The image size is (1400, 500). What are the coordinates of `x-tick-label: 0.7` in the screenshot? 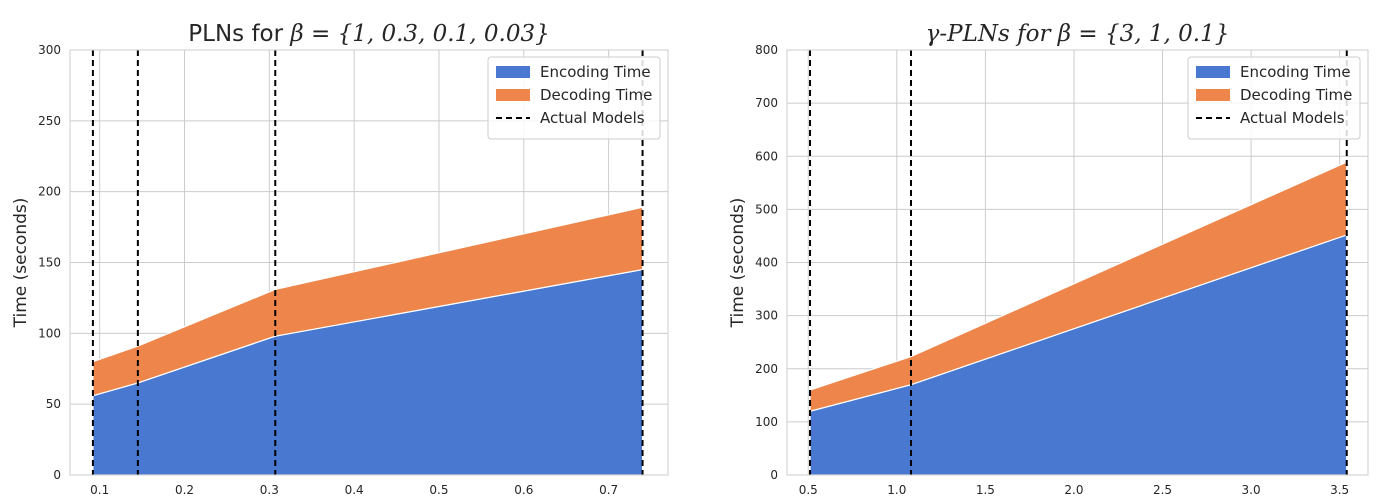 It's located at (608, 490).